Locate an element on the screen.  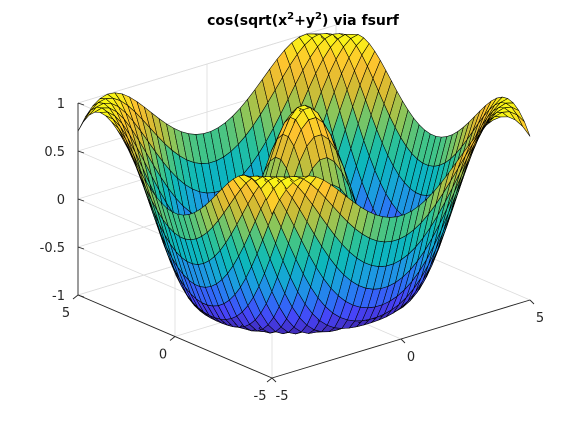
chart-title: cos(sqrt(x2+y2) via fsurf is located at coordinates (303, 20).